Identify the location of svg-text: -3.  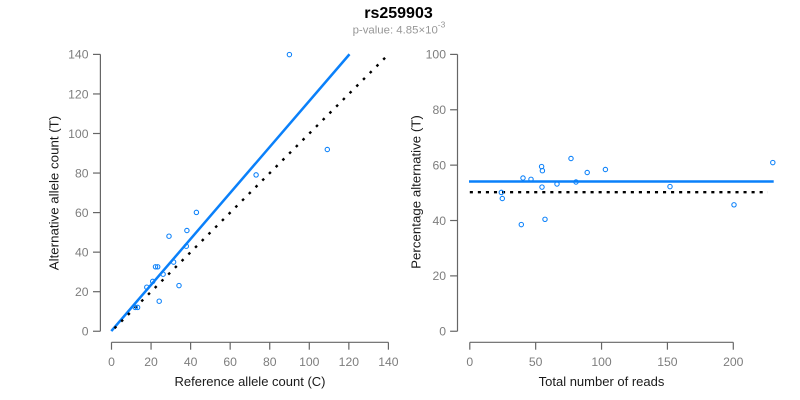
(442, 25).